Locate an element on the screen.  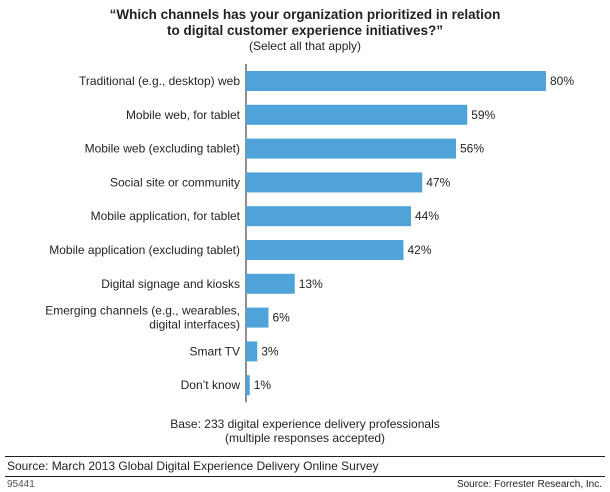
category-label: Smart TV is located at coordinates (215, 351).